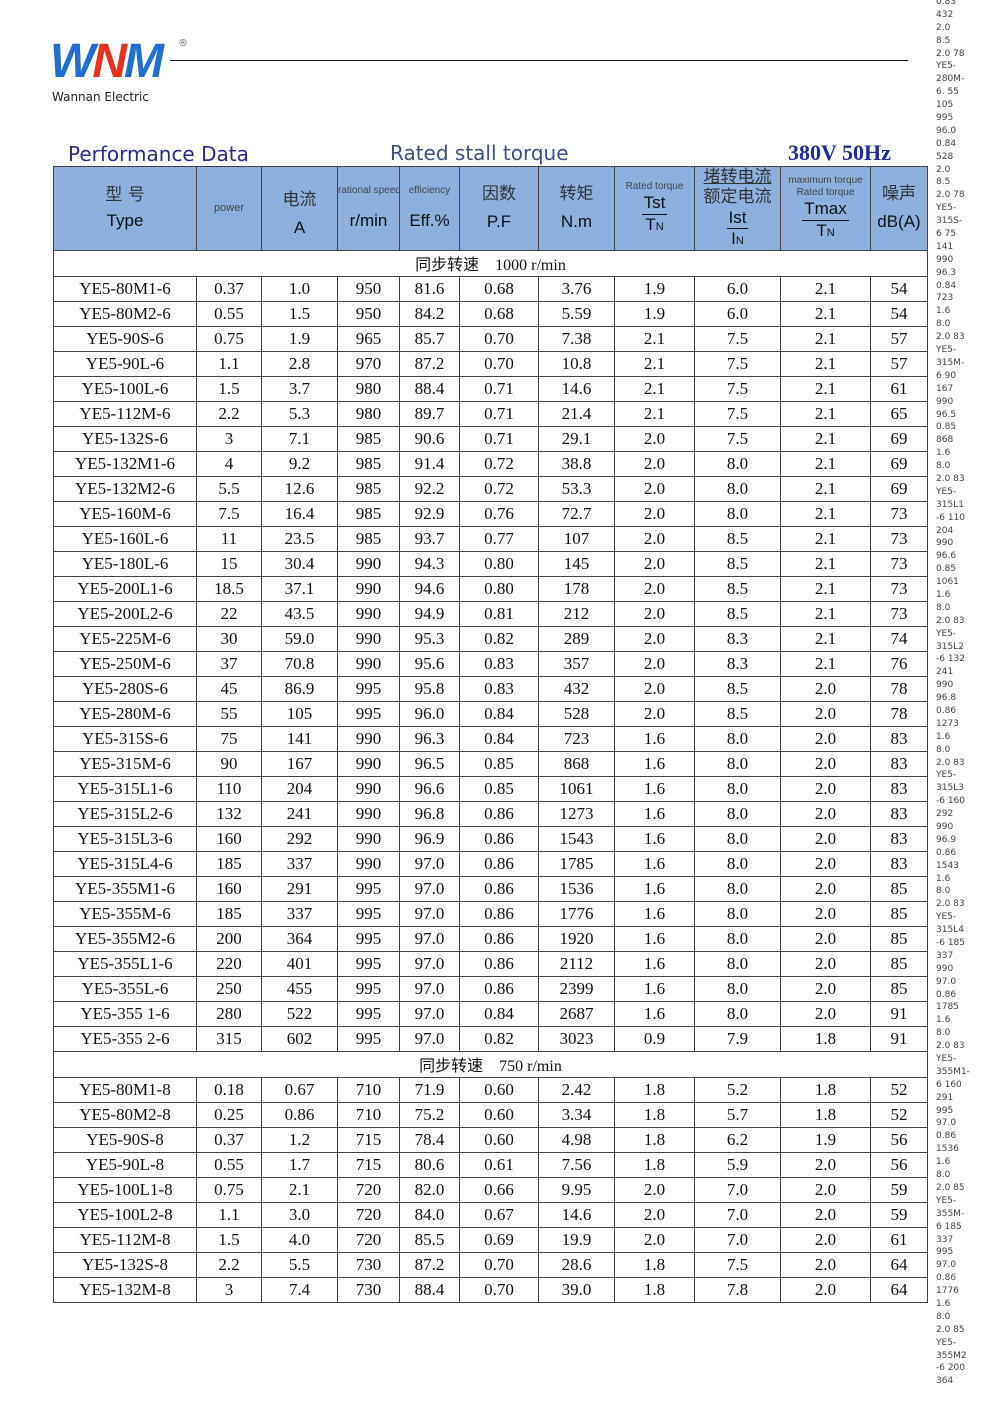  What do you see at coordinates (229, 538) in the screenshot?
I see `cell-power-kw: 11` at bounding box center [229, 538].